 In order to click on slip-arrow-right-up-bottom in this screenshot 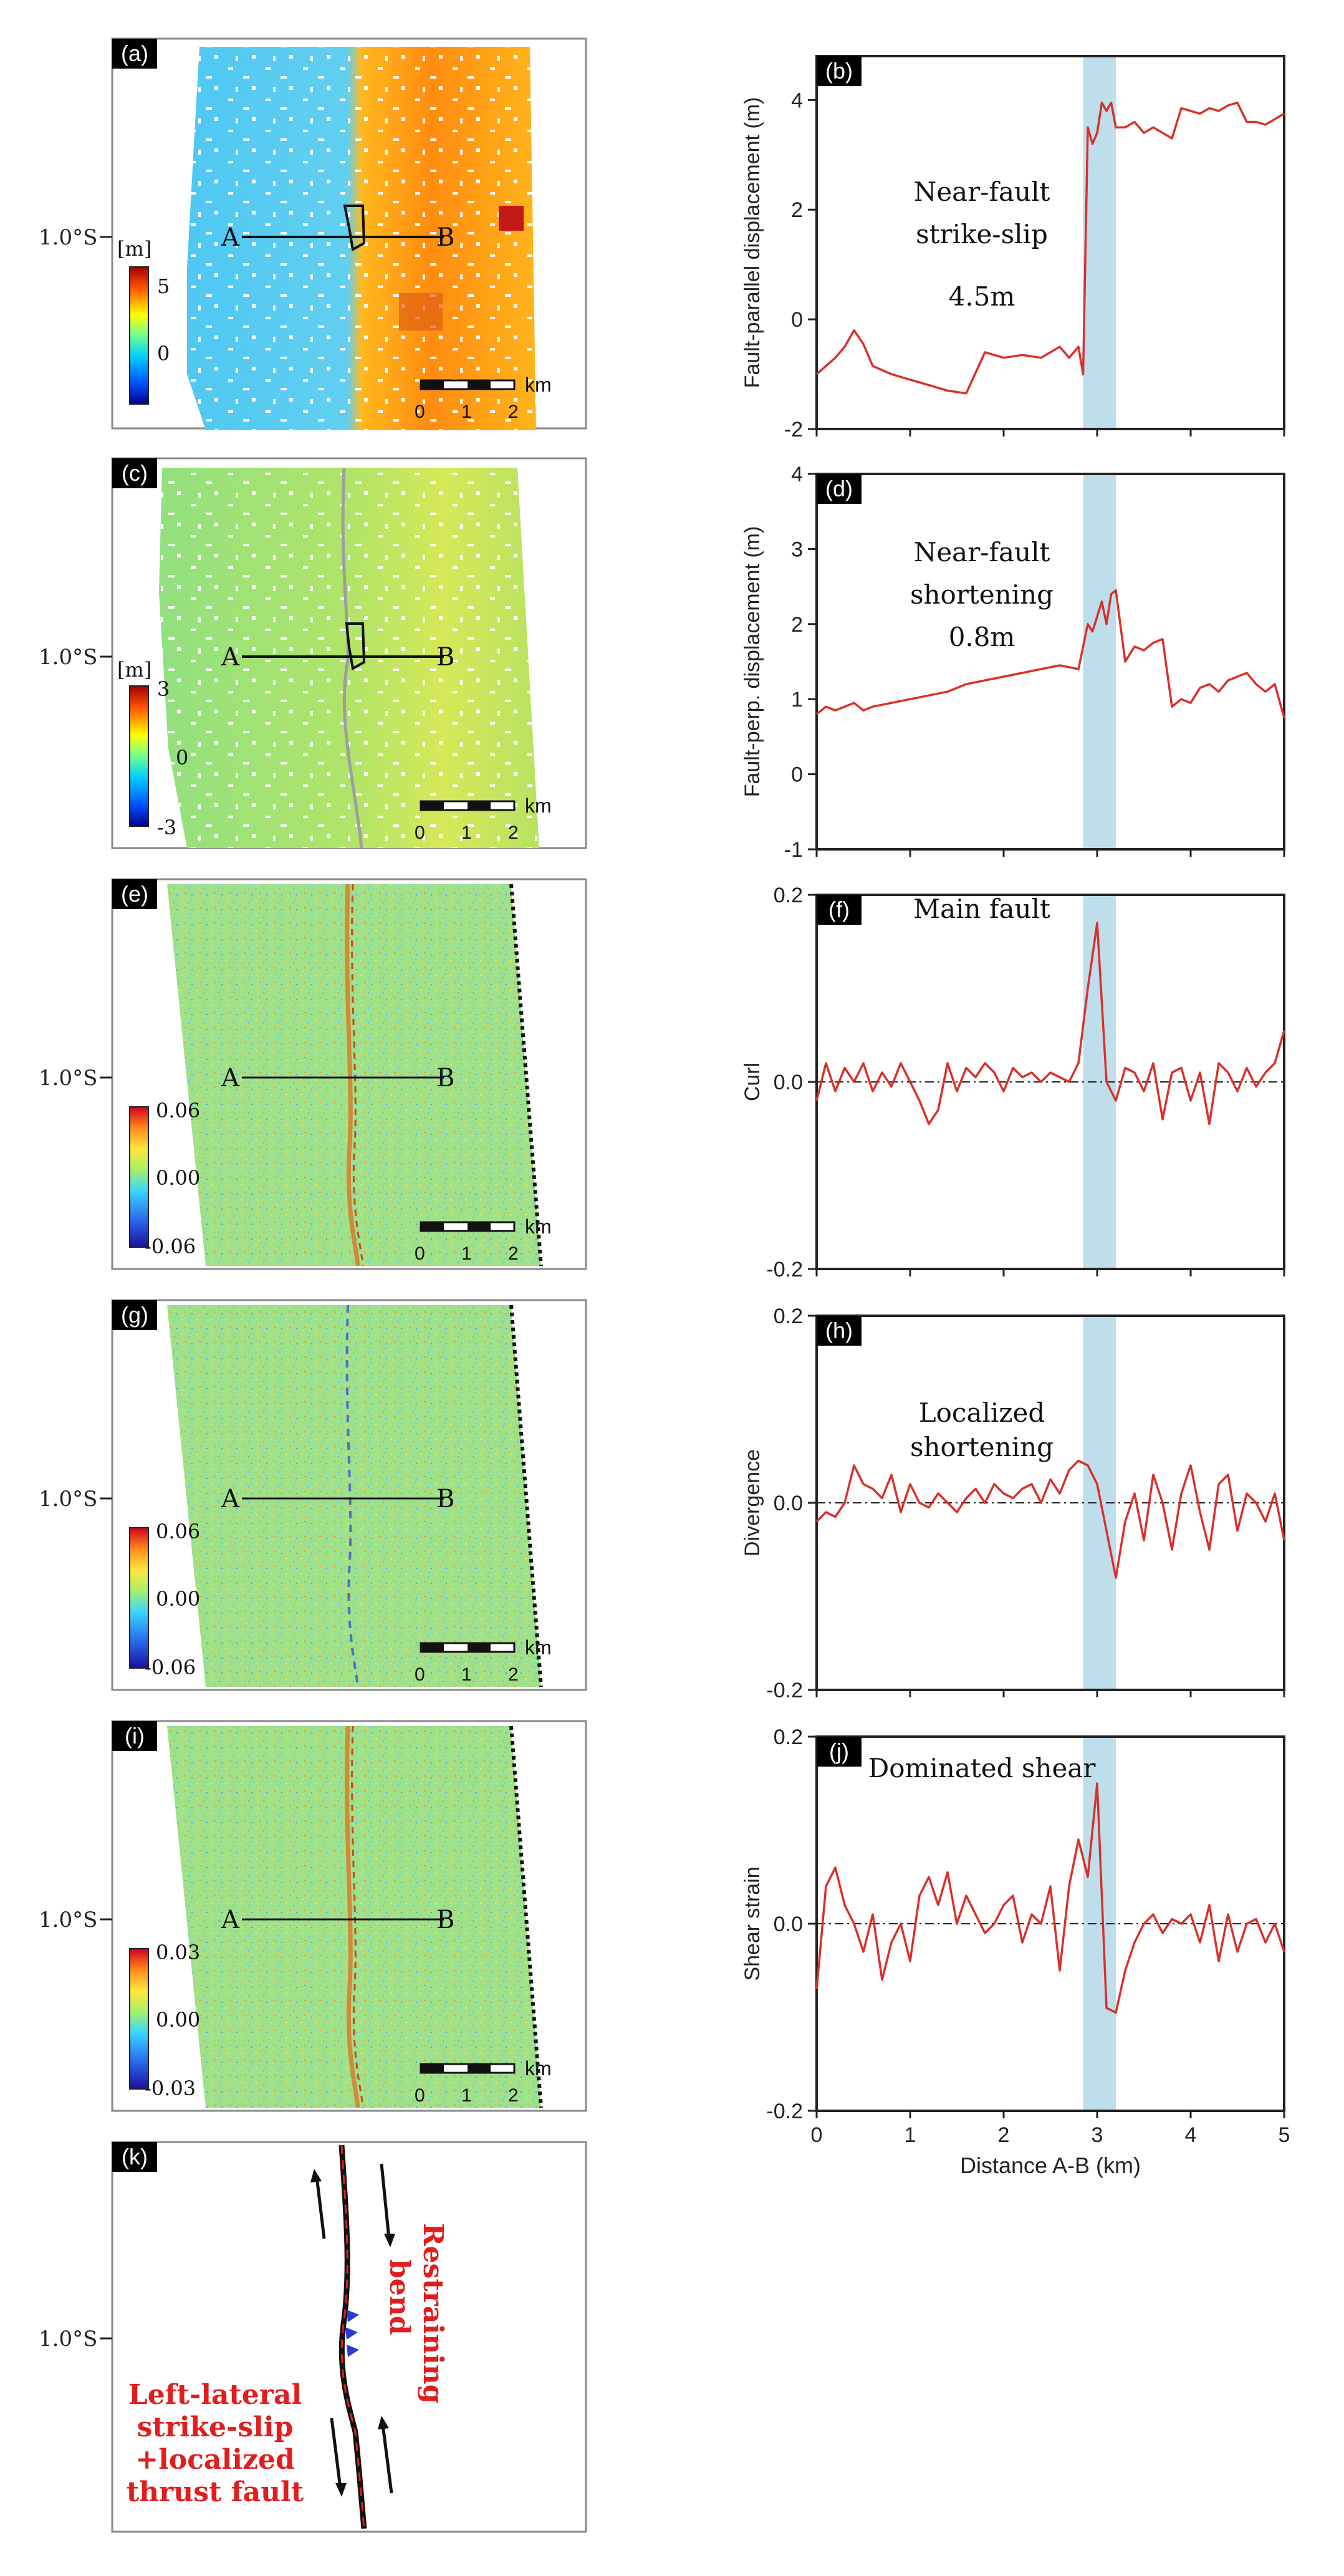, I will do `click(385, 2455)`.